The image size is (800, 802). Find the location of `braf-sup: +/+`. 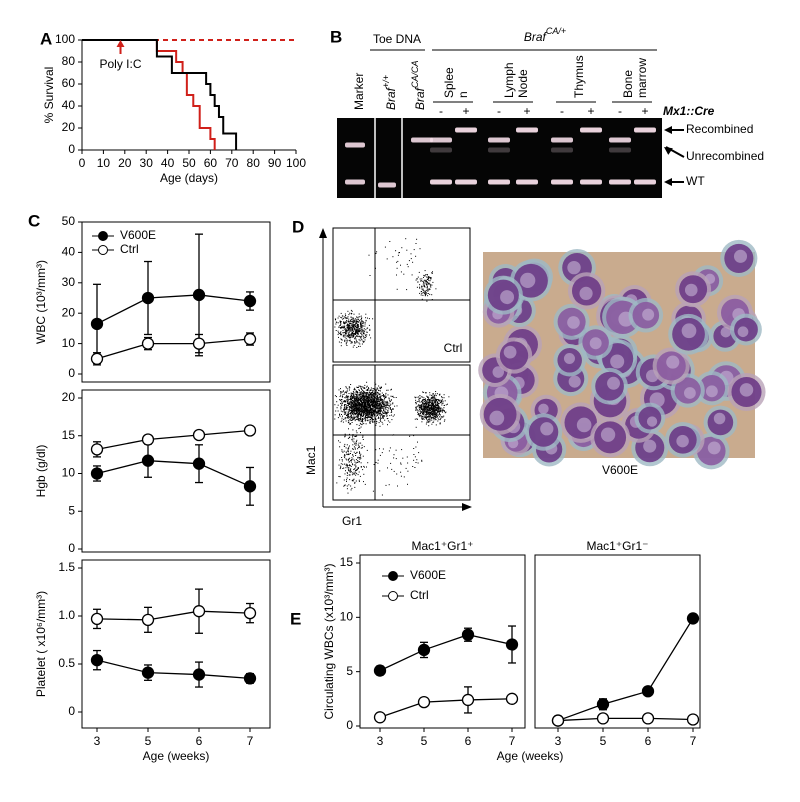

braf-sup: +/+ is located at coordinates (386, 81).